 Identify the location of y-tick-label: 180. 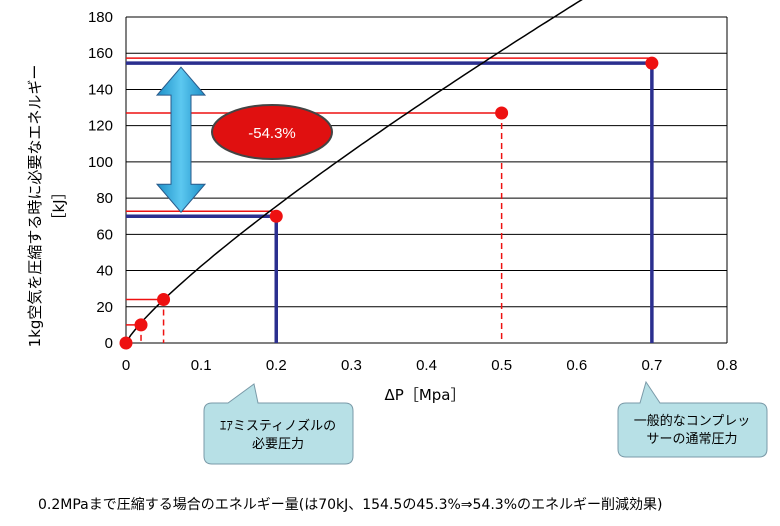
(100, 17).